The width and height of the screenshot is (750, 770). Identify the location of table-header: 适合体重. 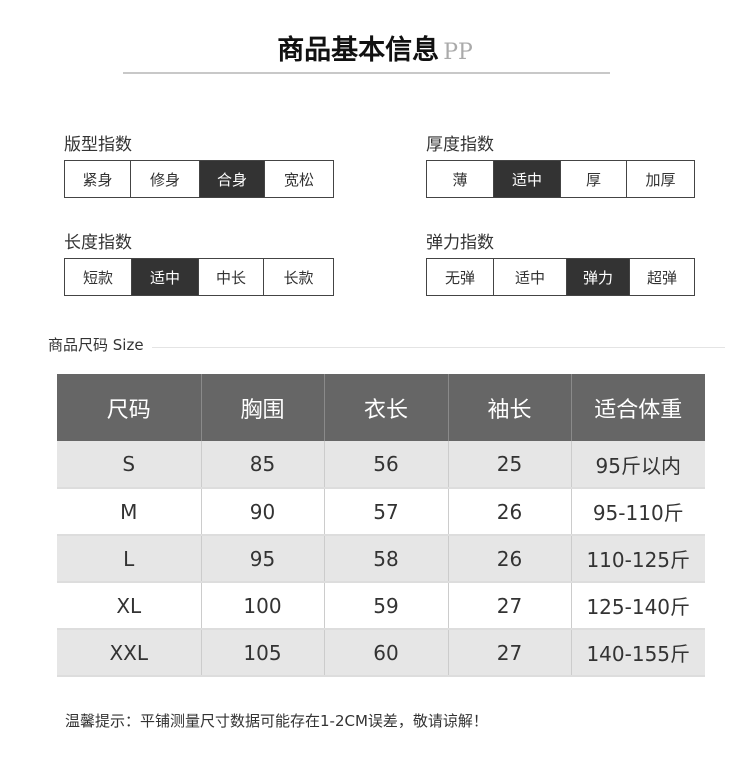
(638, 407).